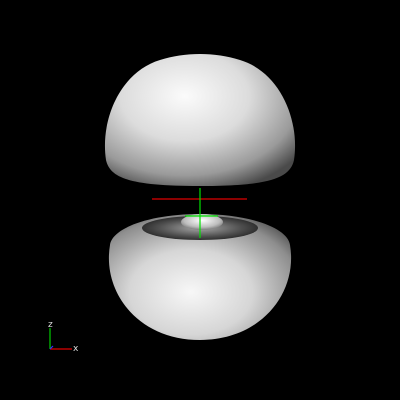  I want to click on orientation-triad: x z, so click(63, 337).